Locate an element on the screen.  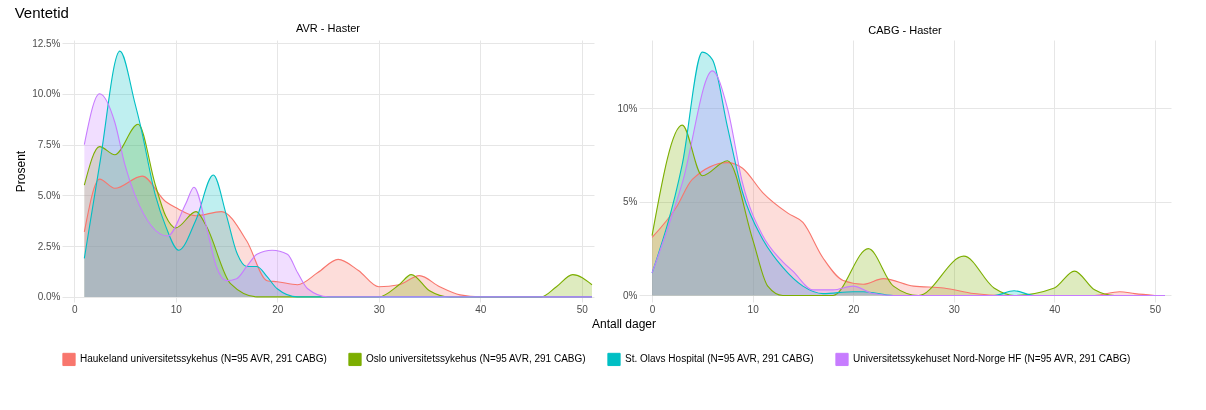
legend-label: Universitetssykehuset Nord-Norge HF (N=95 AVR, 291 CABG) is located at coordinates (992, 359).